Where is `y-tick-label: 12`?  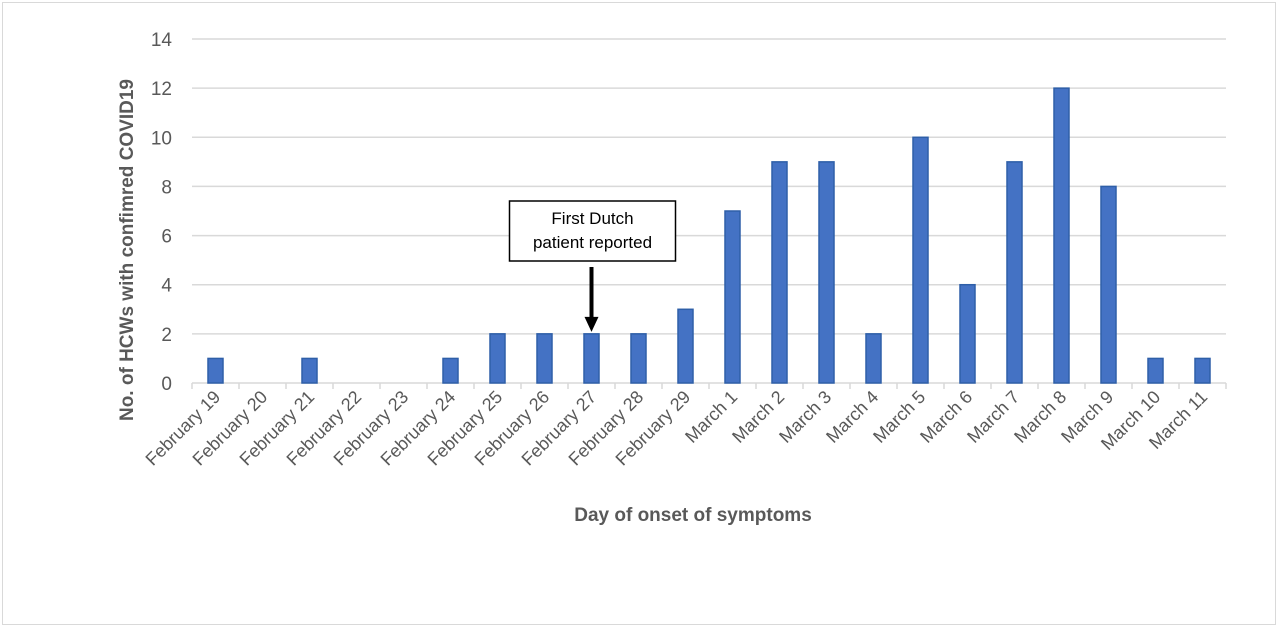 y-tick-label: 12 is located at coordinates (161, 89).